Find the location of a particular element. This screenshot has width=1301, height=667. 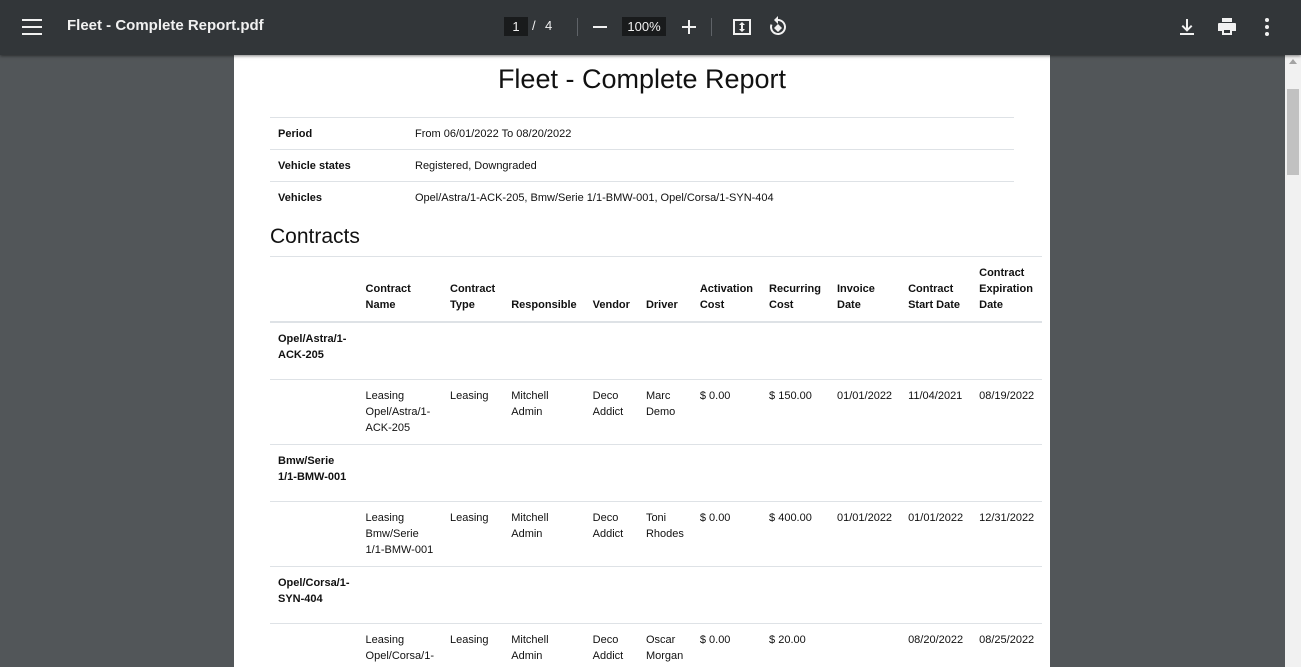

column-header: Contract Start Date is located at coordinates (936, 289).